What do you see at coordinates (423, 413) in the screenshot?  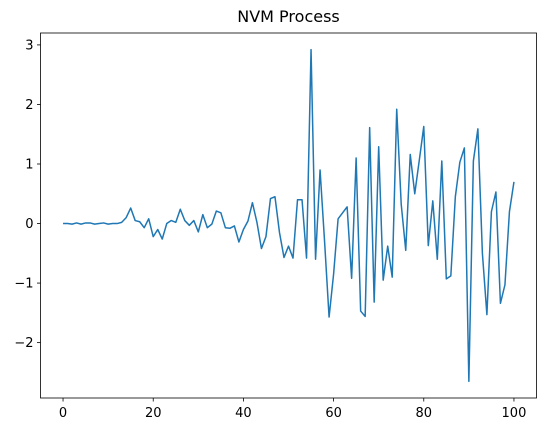 I see `x-tick-label: 80` at bounding box center [423, 413].